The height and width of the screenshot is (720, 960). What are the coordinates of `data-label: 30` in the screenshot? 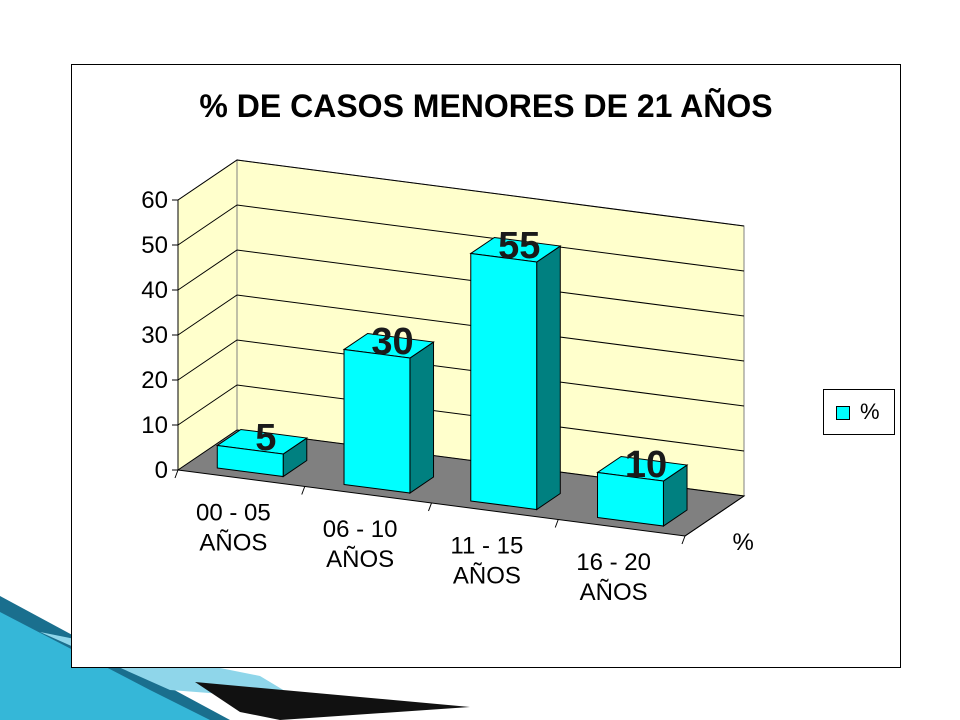 It's located at (392, 342).